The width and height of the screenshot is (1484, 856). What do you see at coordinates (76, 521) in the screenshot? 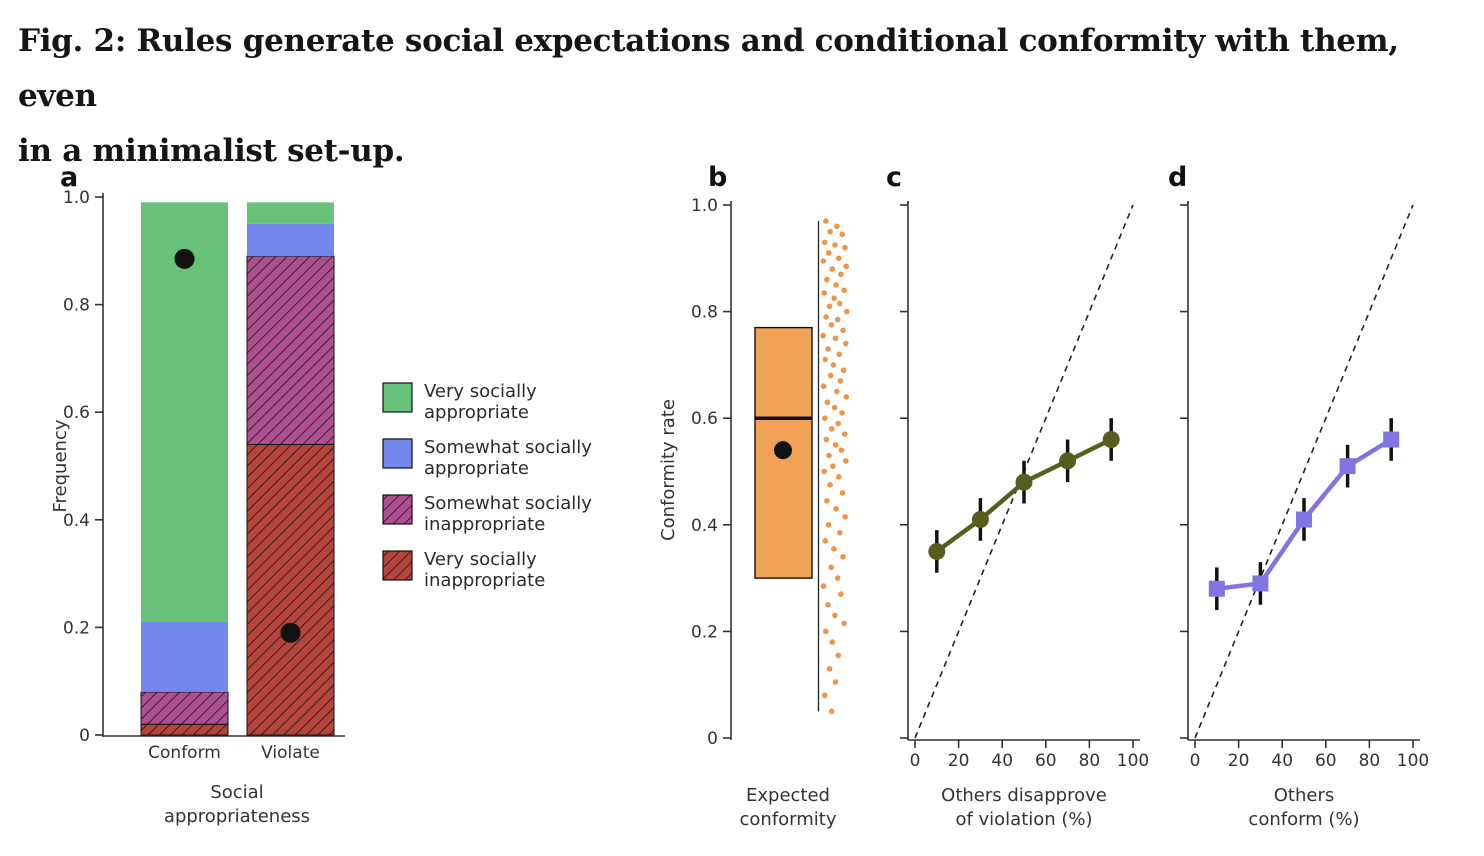
I see `y-tick-label: 0.4` at bounding box center [76, 521].